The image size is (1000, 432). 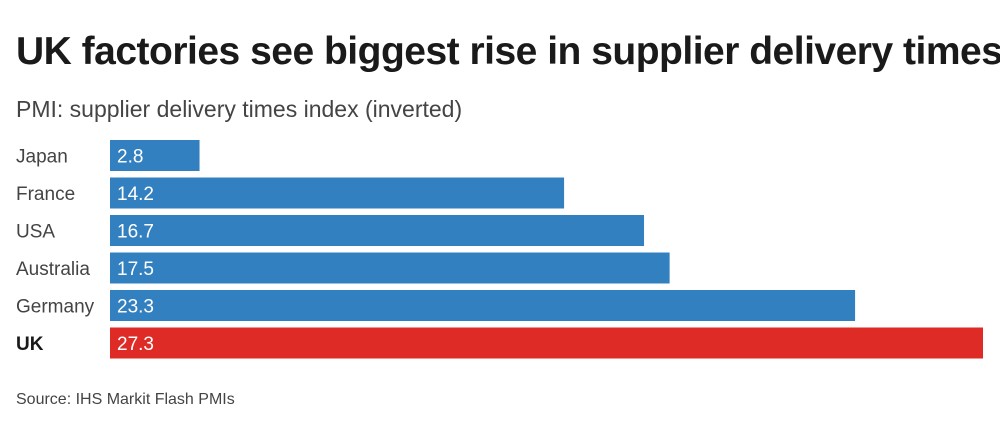 I want to click on data-label-france: 14.2, so click(x=135, y=194).